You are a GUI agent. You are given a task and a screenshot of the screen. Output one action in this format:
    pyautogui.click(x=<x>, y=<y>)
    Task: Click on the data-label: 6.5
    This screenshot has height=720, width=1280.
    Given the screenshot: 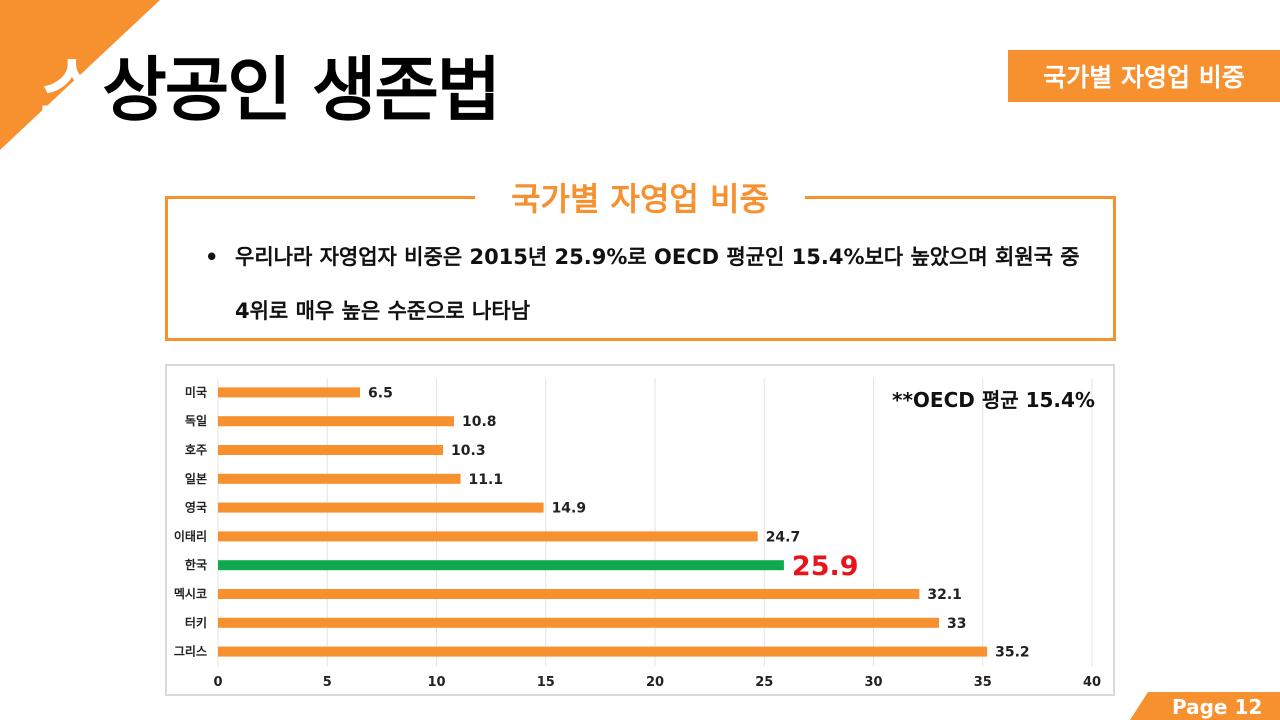 What is the action you would take?
    pyautogui.click(x=380, y=393)
    